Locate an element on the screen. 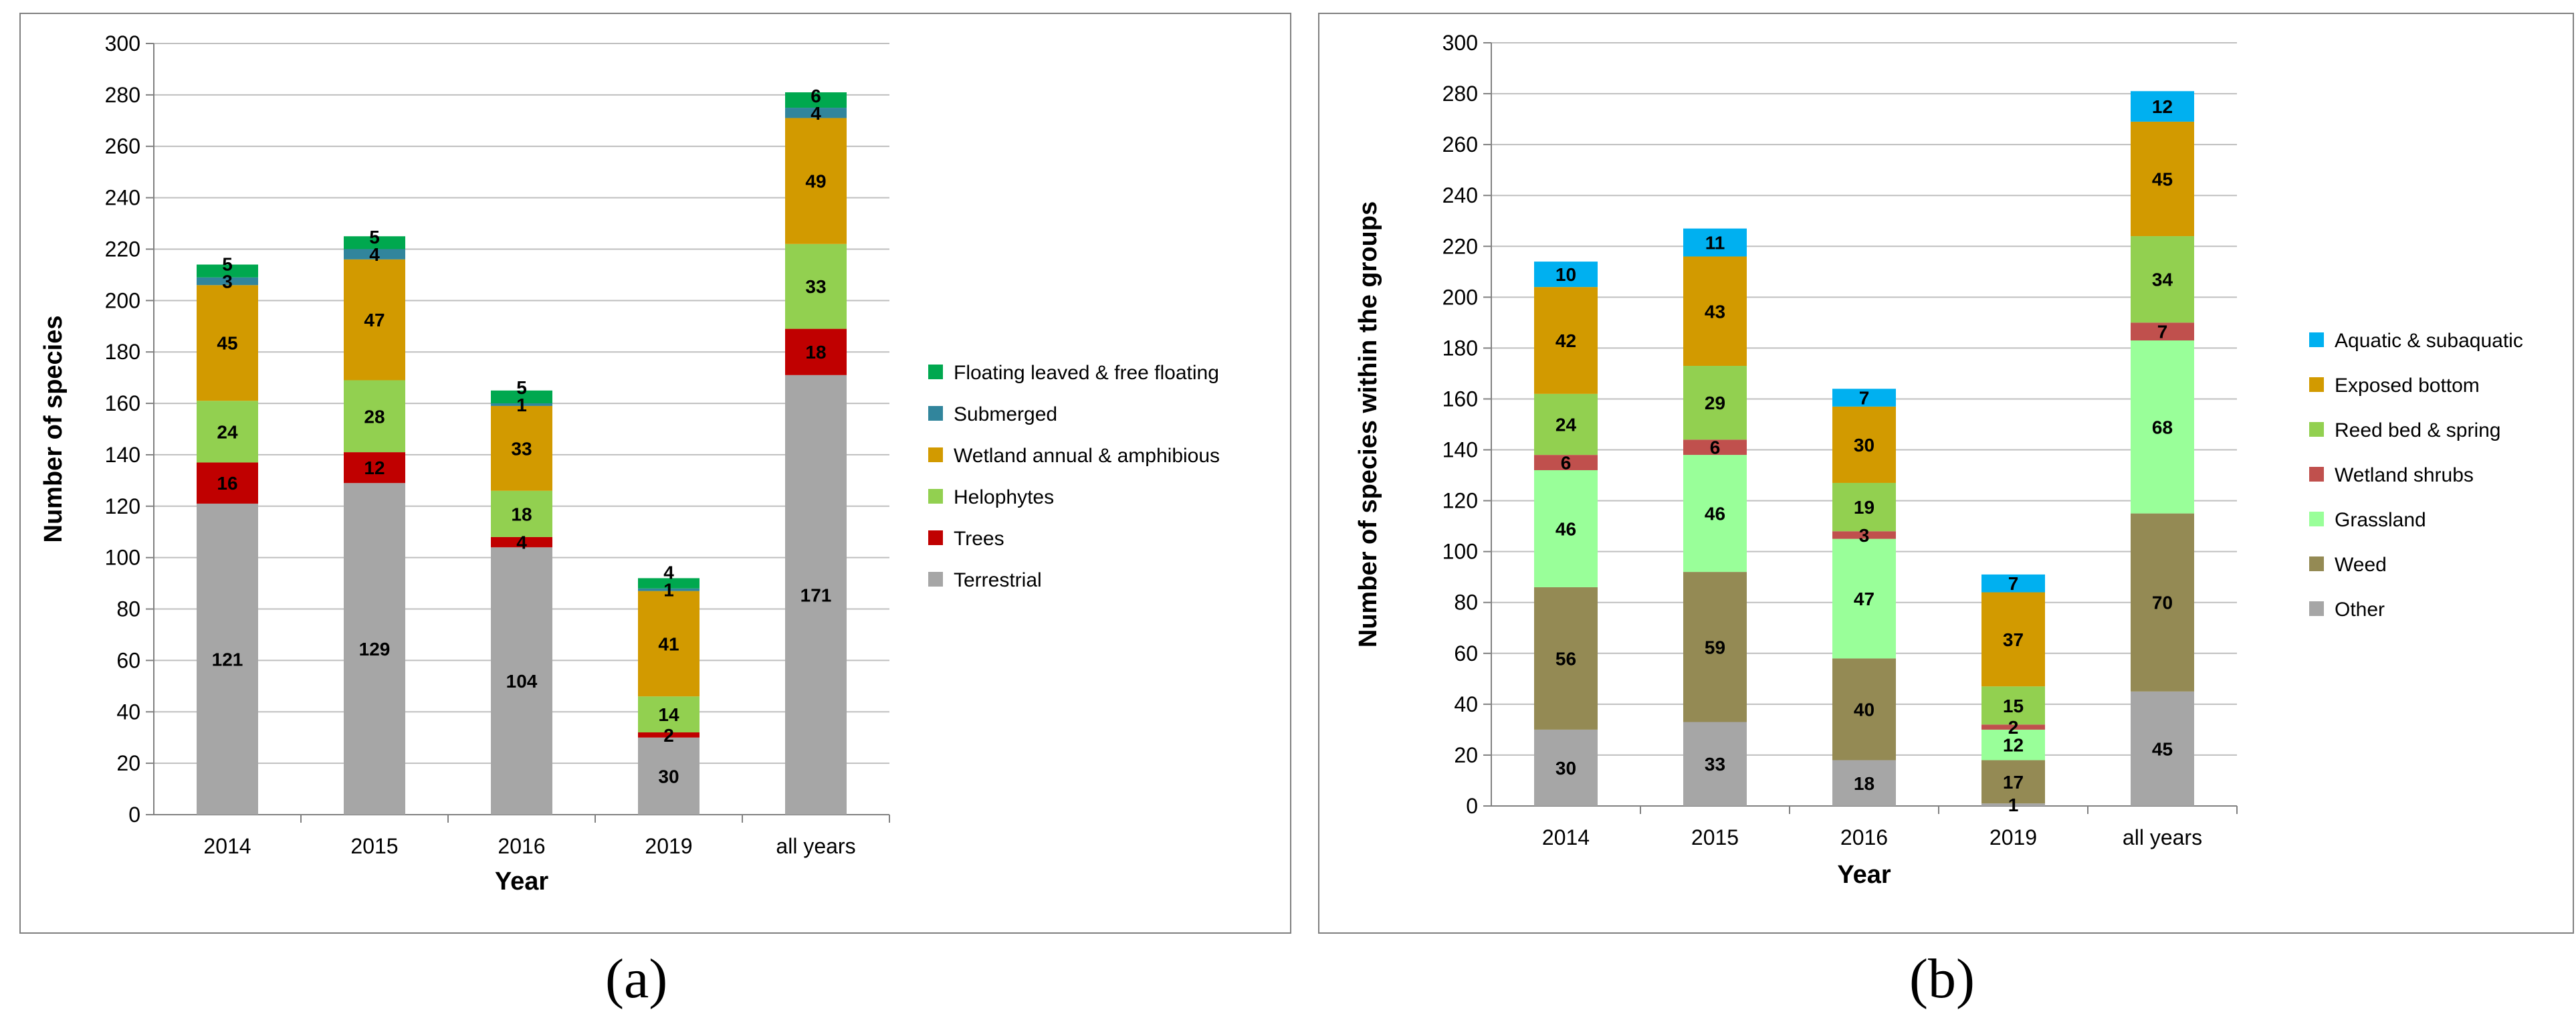 The width and height of the screenshot is (2576, 1020). bar-wetland-shrubs-2019 is located at coordinates (2013, 727).